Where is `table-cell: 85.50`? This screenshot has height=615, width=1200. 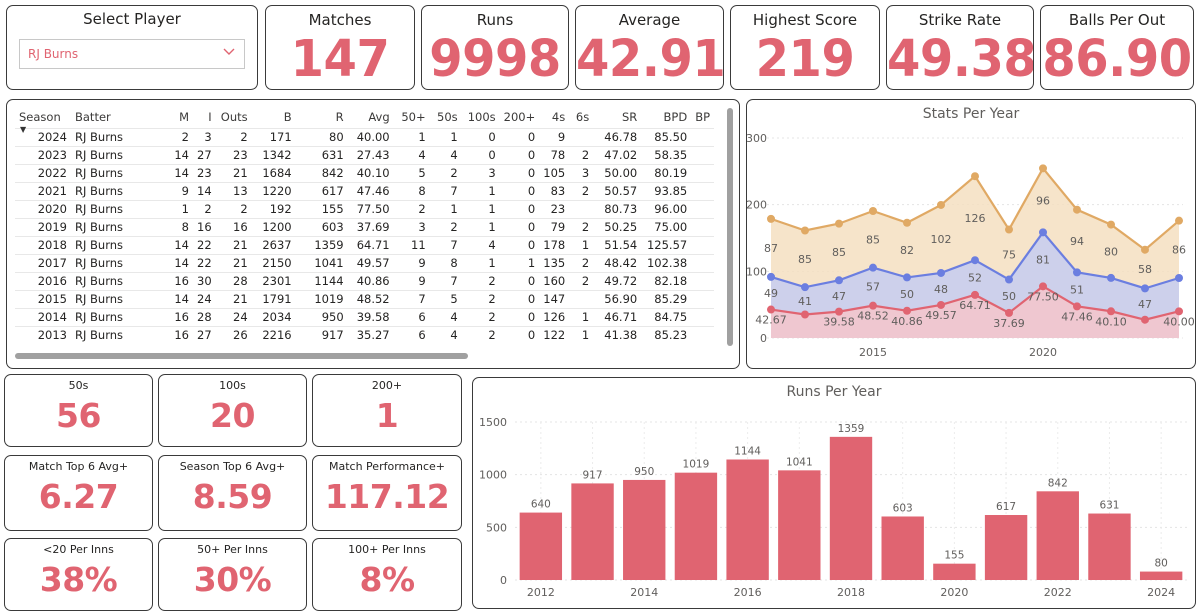
table-cell: 85.50 is located at coordinates (666, 136).